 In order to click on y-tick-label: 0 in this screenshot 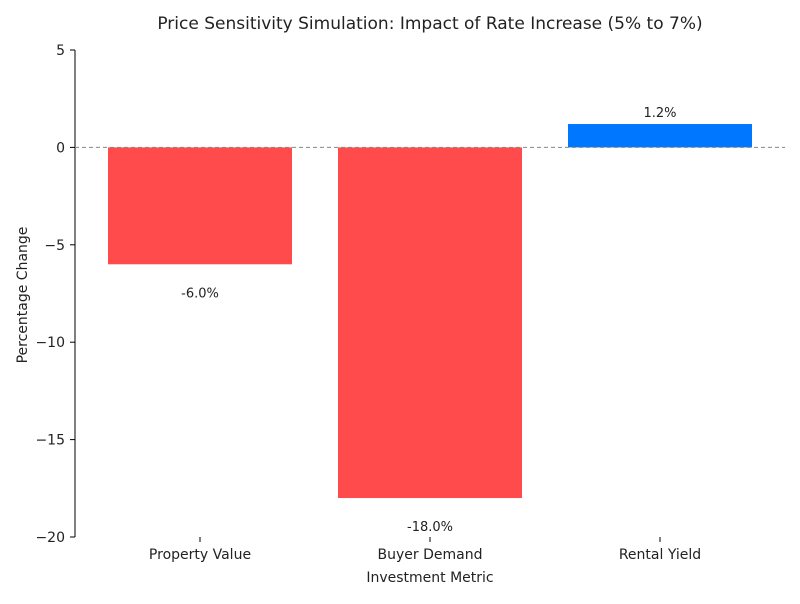, I will do `click(60, 148)`.